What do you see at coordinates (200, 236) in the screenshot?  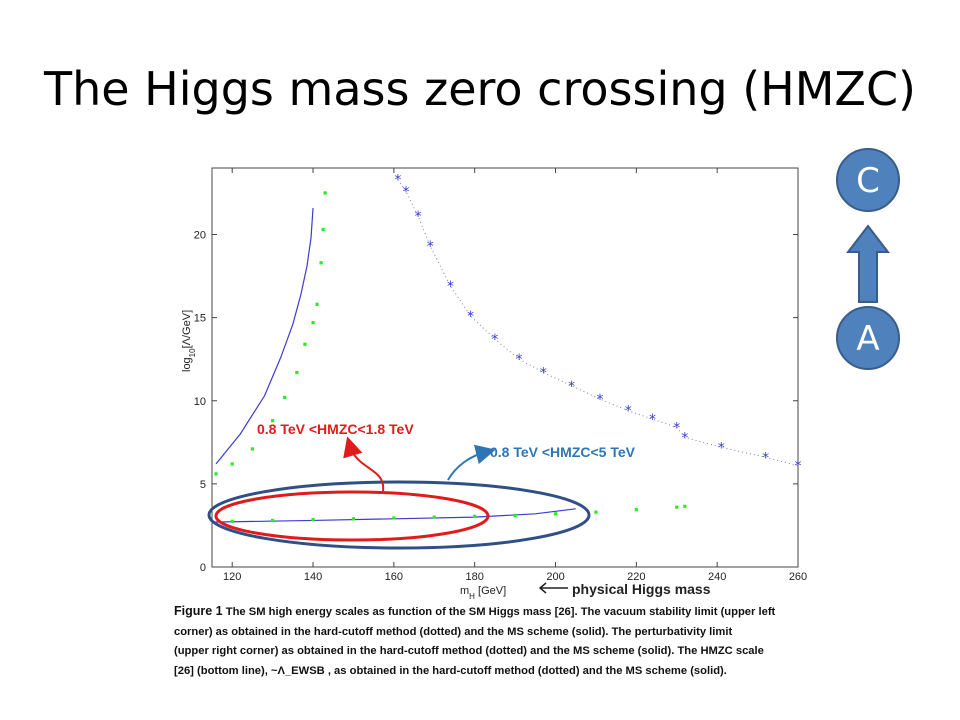 I see `y-tick-label: 20` at bounding box center [200, 236].